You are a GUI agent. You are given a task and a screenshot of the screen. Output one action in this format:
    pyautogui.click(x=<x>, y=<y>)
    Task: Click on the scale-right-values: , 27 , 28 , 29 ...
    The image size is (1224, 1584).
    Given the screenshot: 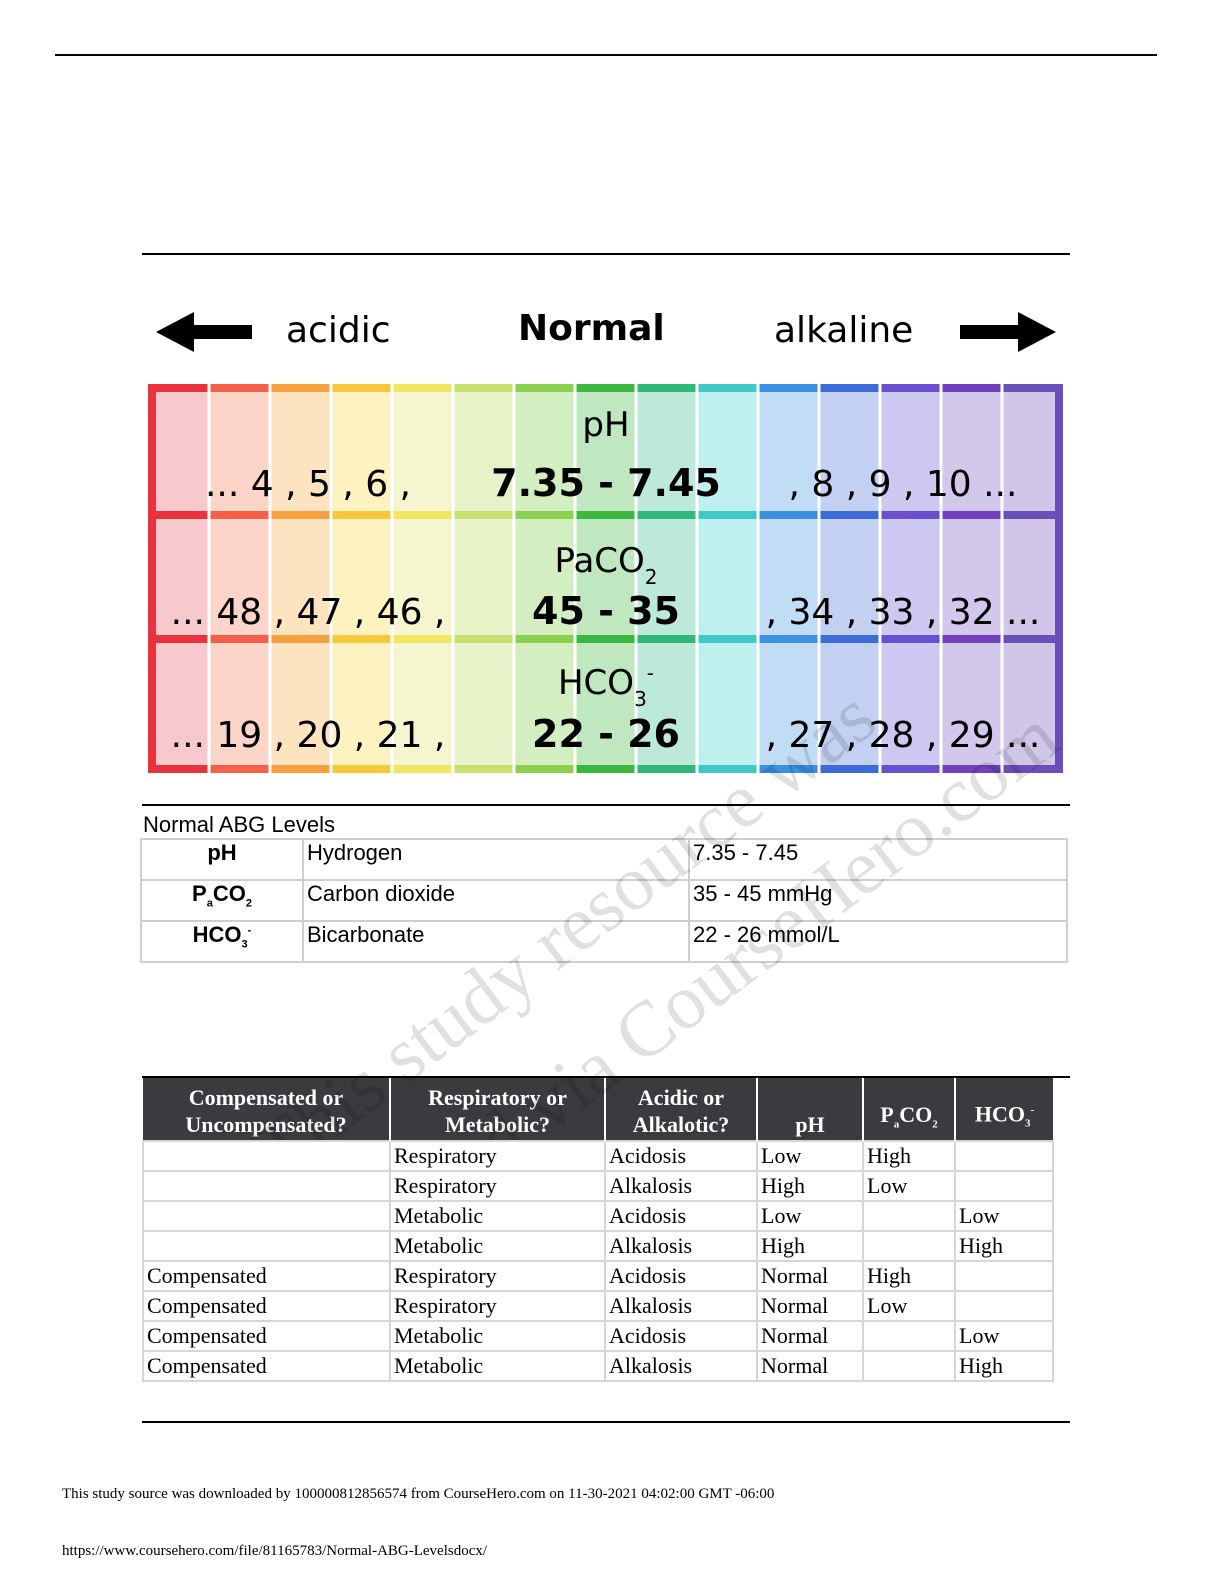 What is the action you would take?
    pyautogui.click(x=903, y=735)
    